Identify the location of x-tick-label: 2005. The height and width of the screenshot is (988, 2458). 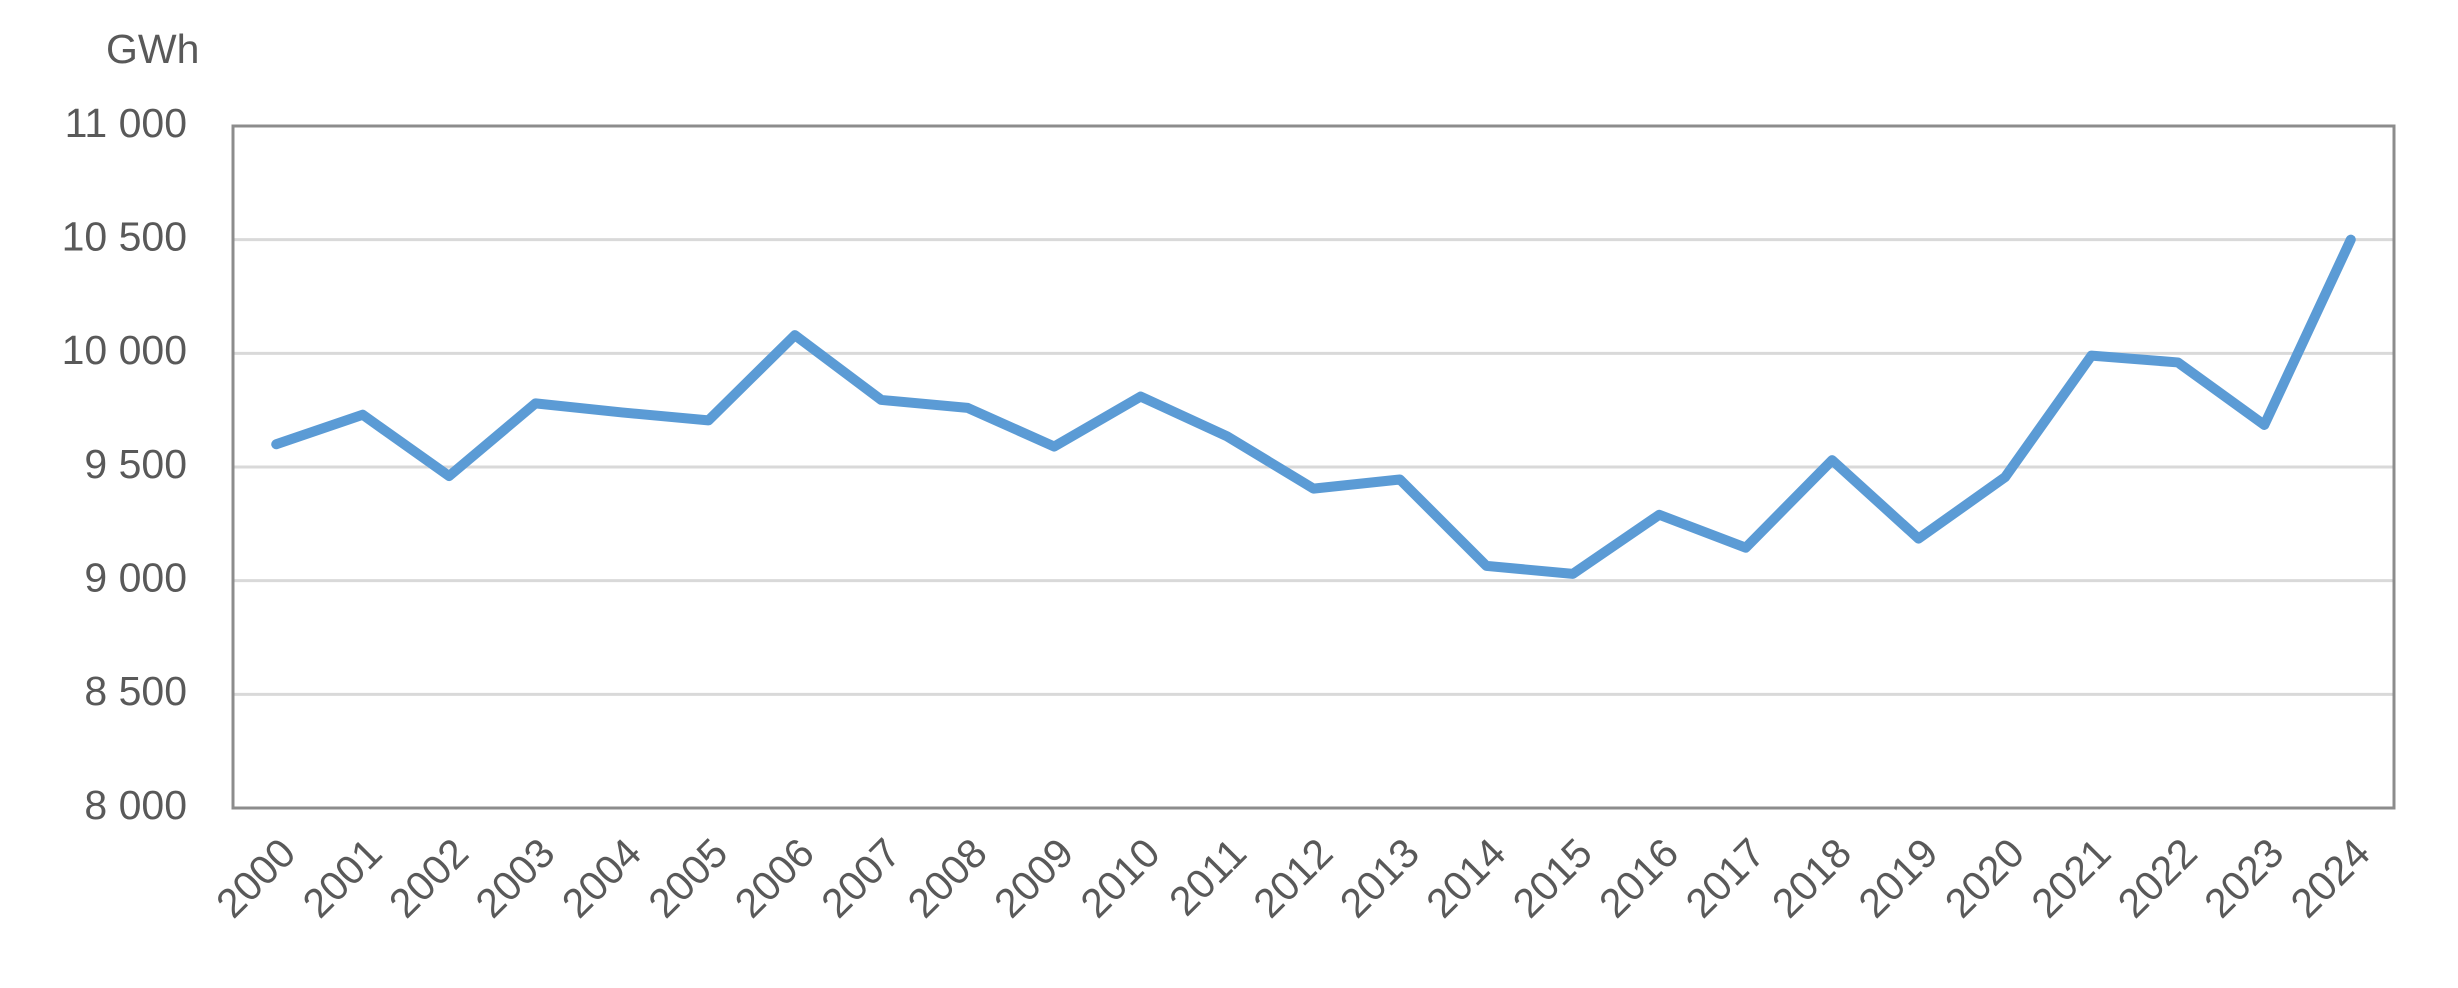
(687, 877).